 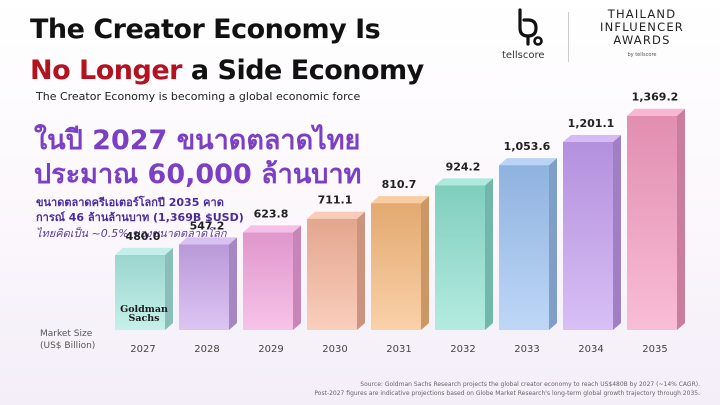 I want to click on thai-note-line-3: ไทยคิดเป็น ~0.5% ของขนาดตลาดโลก, so click(x=131, y=233).